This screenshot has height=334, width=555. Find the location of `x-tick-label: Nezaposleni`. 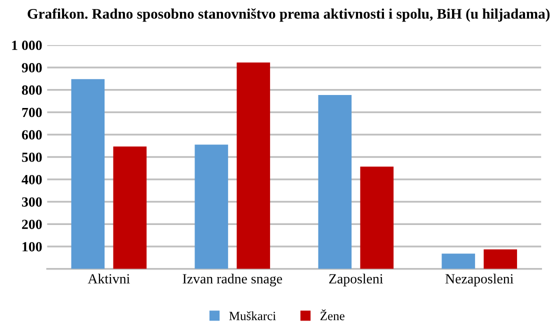

x-tick-label: Nezaposleni is located at coordinates (479, 280).